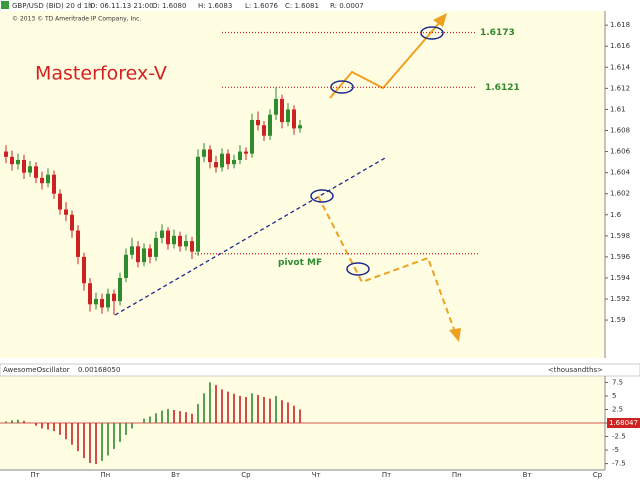  What do you see at coordinates (502, 88) in the screenshot?
I see `level-label: 1.6121` at bounding box center [502, 88].